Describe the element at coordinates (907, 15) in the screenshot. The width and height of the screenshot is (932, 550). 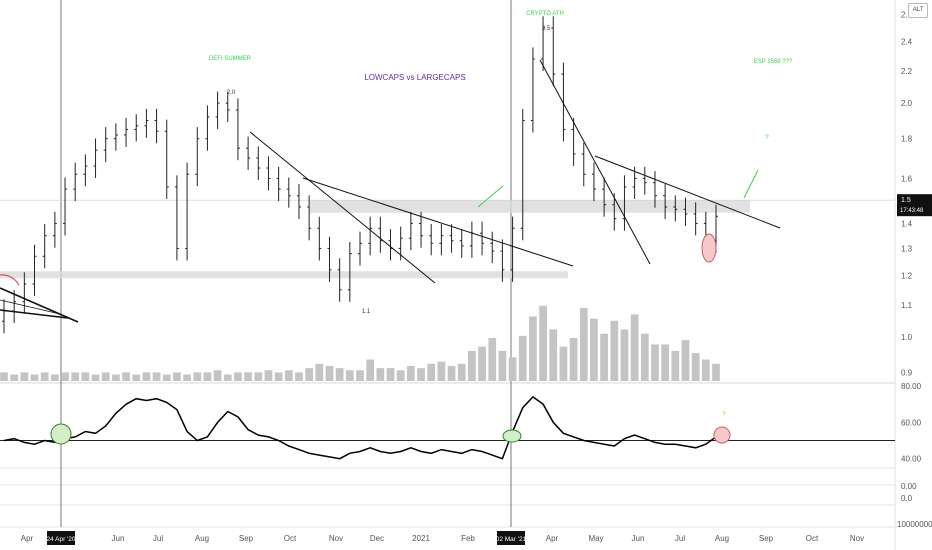
I see `y-tick-label: 2.6` at that location.